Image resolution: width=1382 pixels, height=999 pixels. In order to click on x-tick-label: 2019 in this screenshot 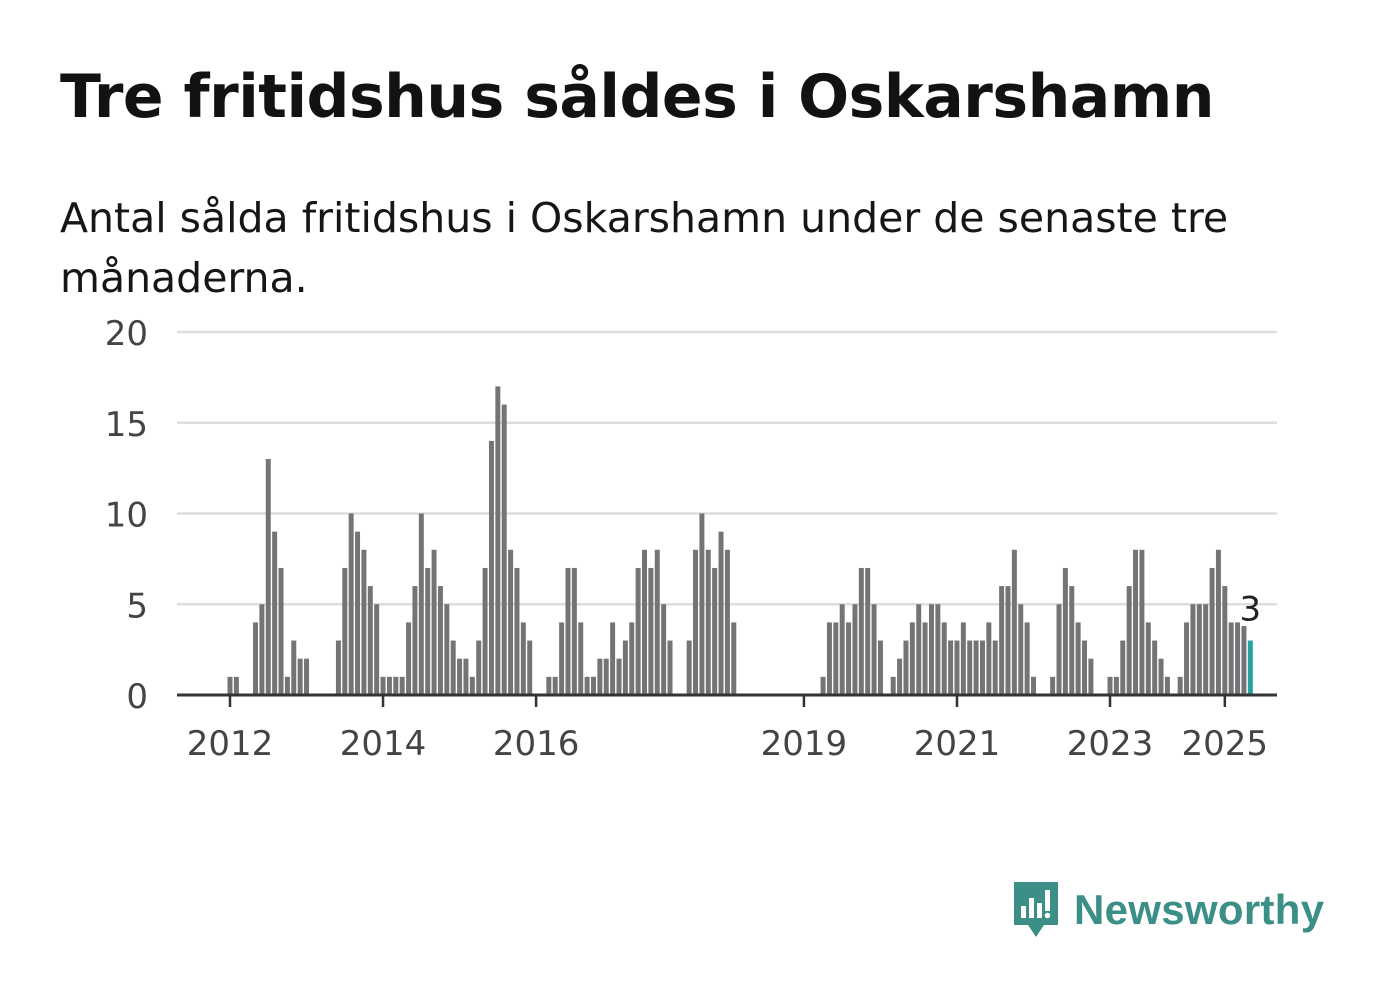, I will do `click(804, 744)`.